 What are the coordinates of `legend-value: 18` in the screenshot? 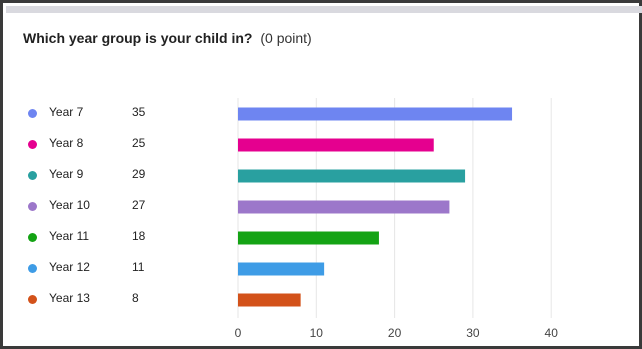 It's located at (139, 236).